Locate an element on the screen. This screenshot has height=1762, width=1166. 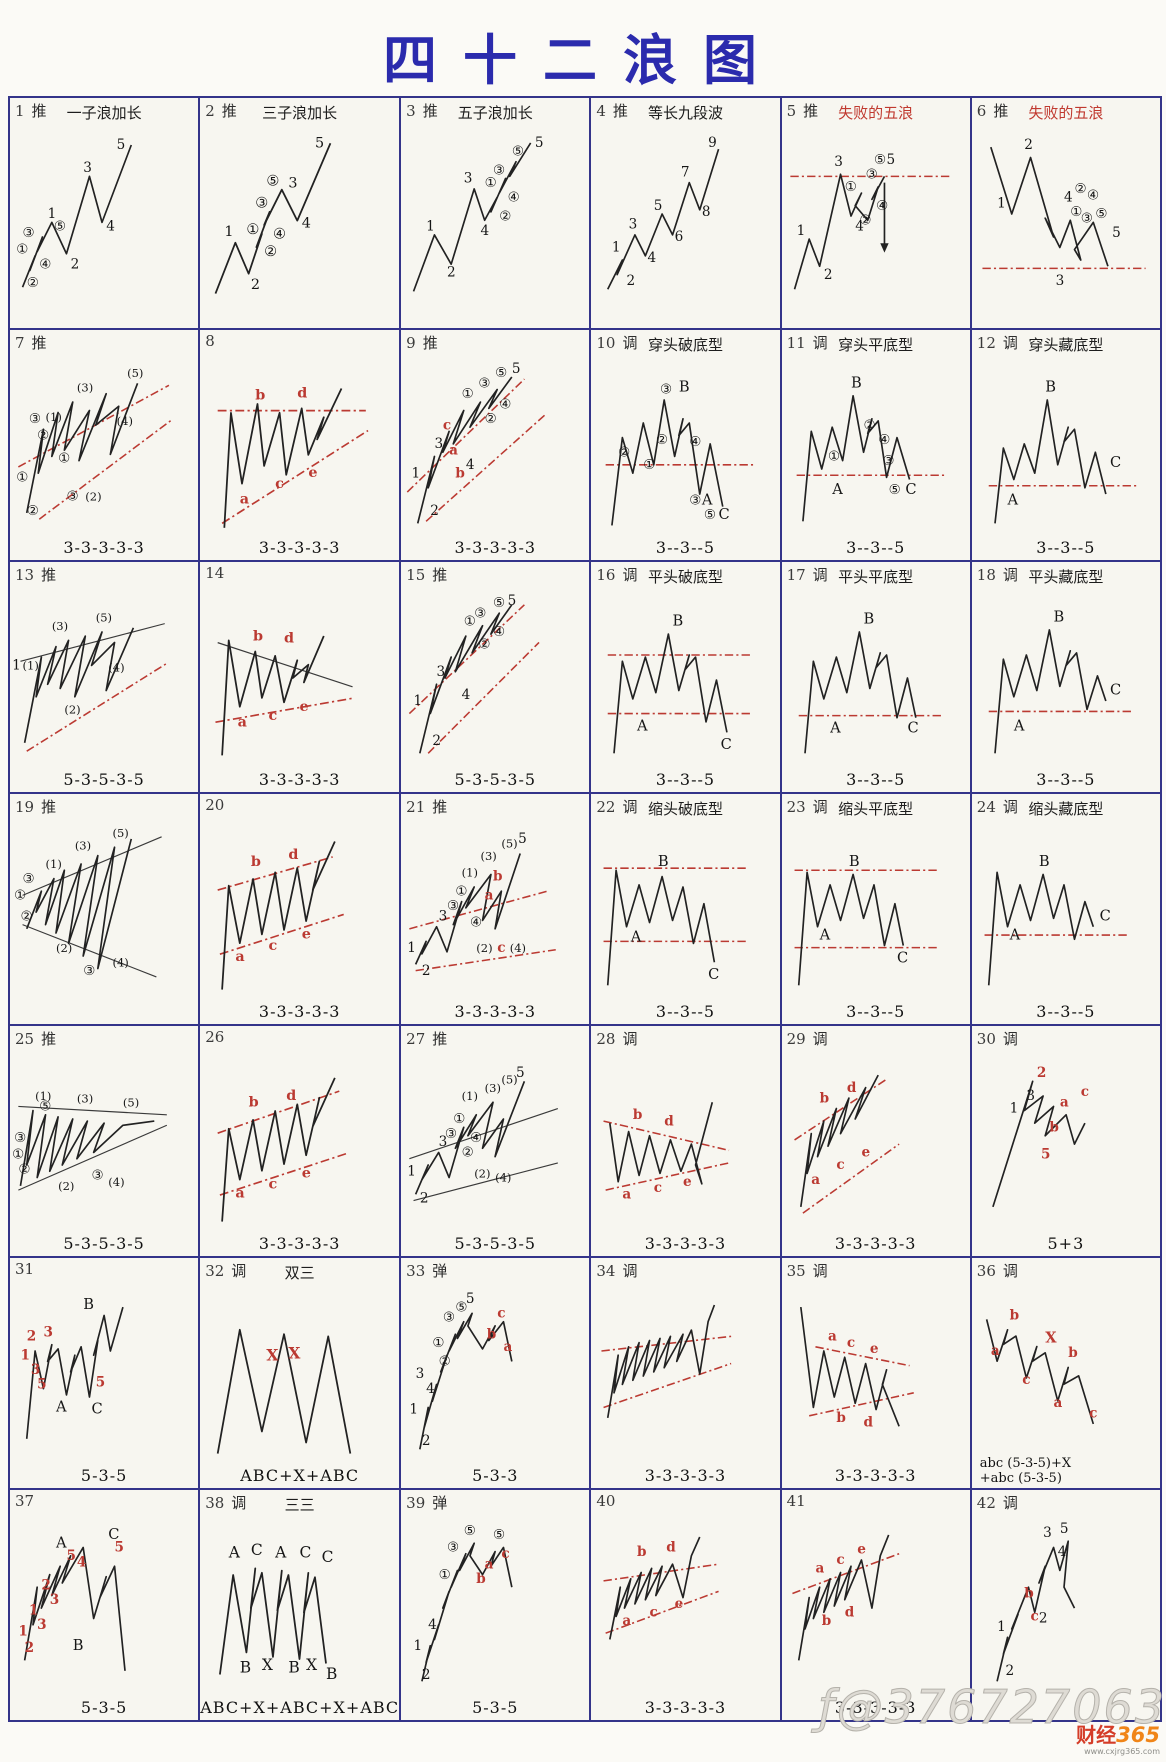
wave-cell-16: 16 调平头破底型 B A C 3--3--5 is located at coordinates (685, 677).